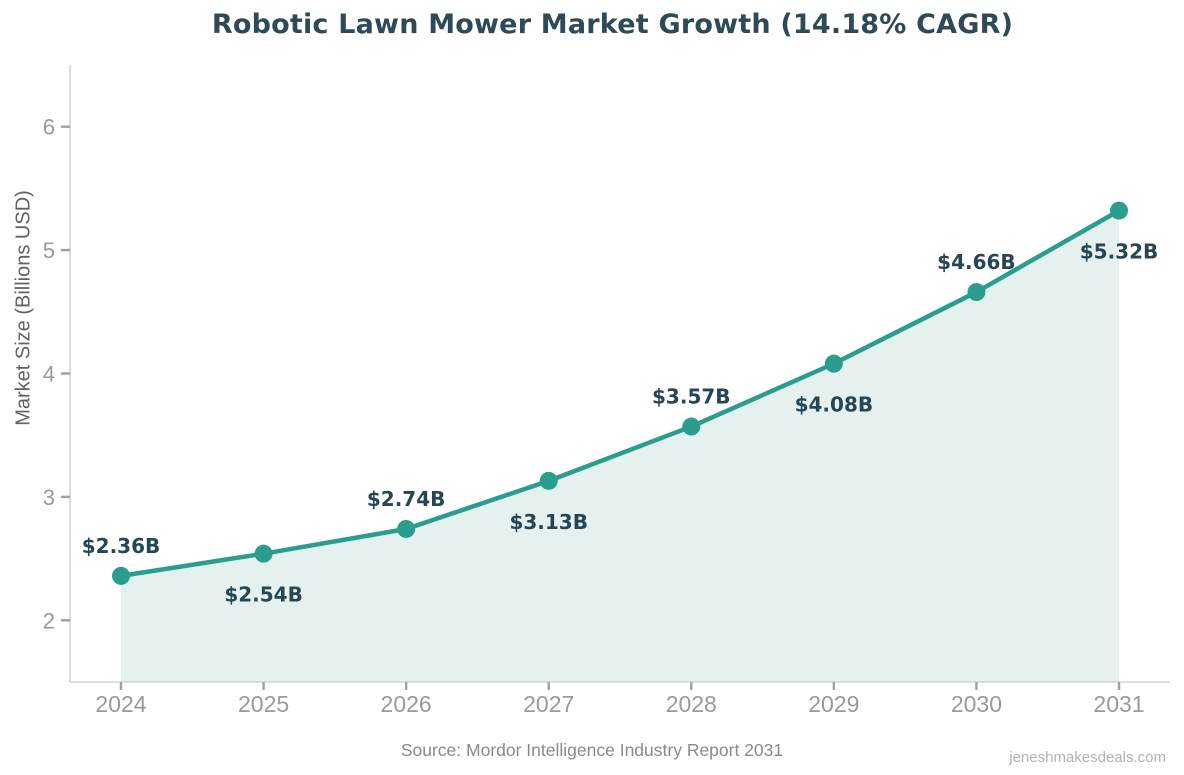 The width and height of the screenshot is (1184, 775). I want to click on x-tick-label: 2031, so click(1118, 704).